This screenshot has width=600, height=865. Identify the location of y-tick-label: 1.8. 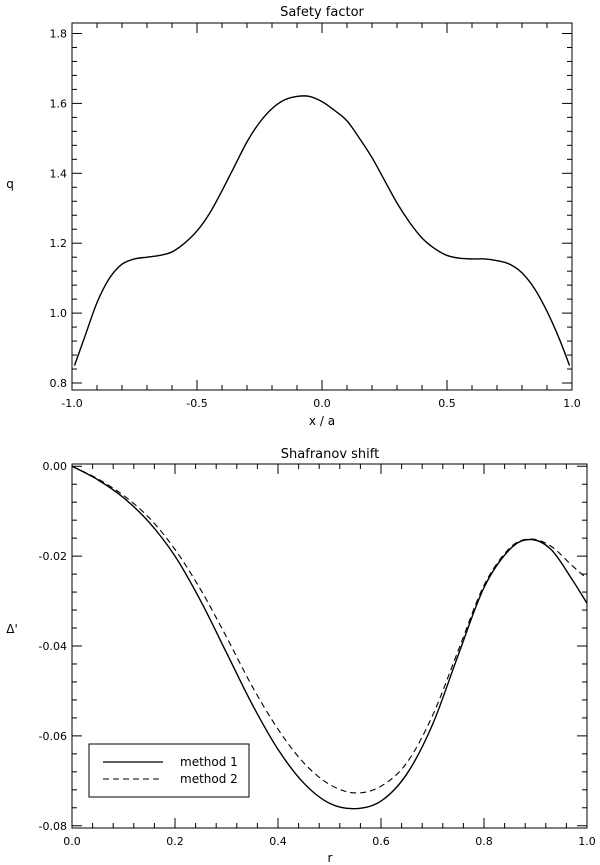
(59, 33).